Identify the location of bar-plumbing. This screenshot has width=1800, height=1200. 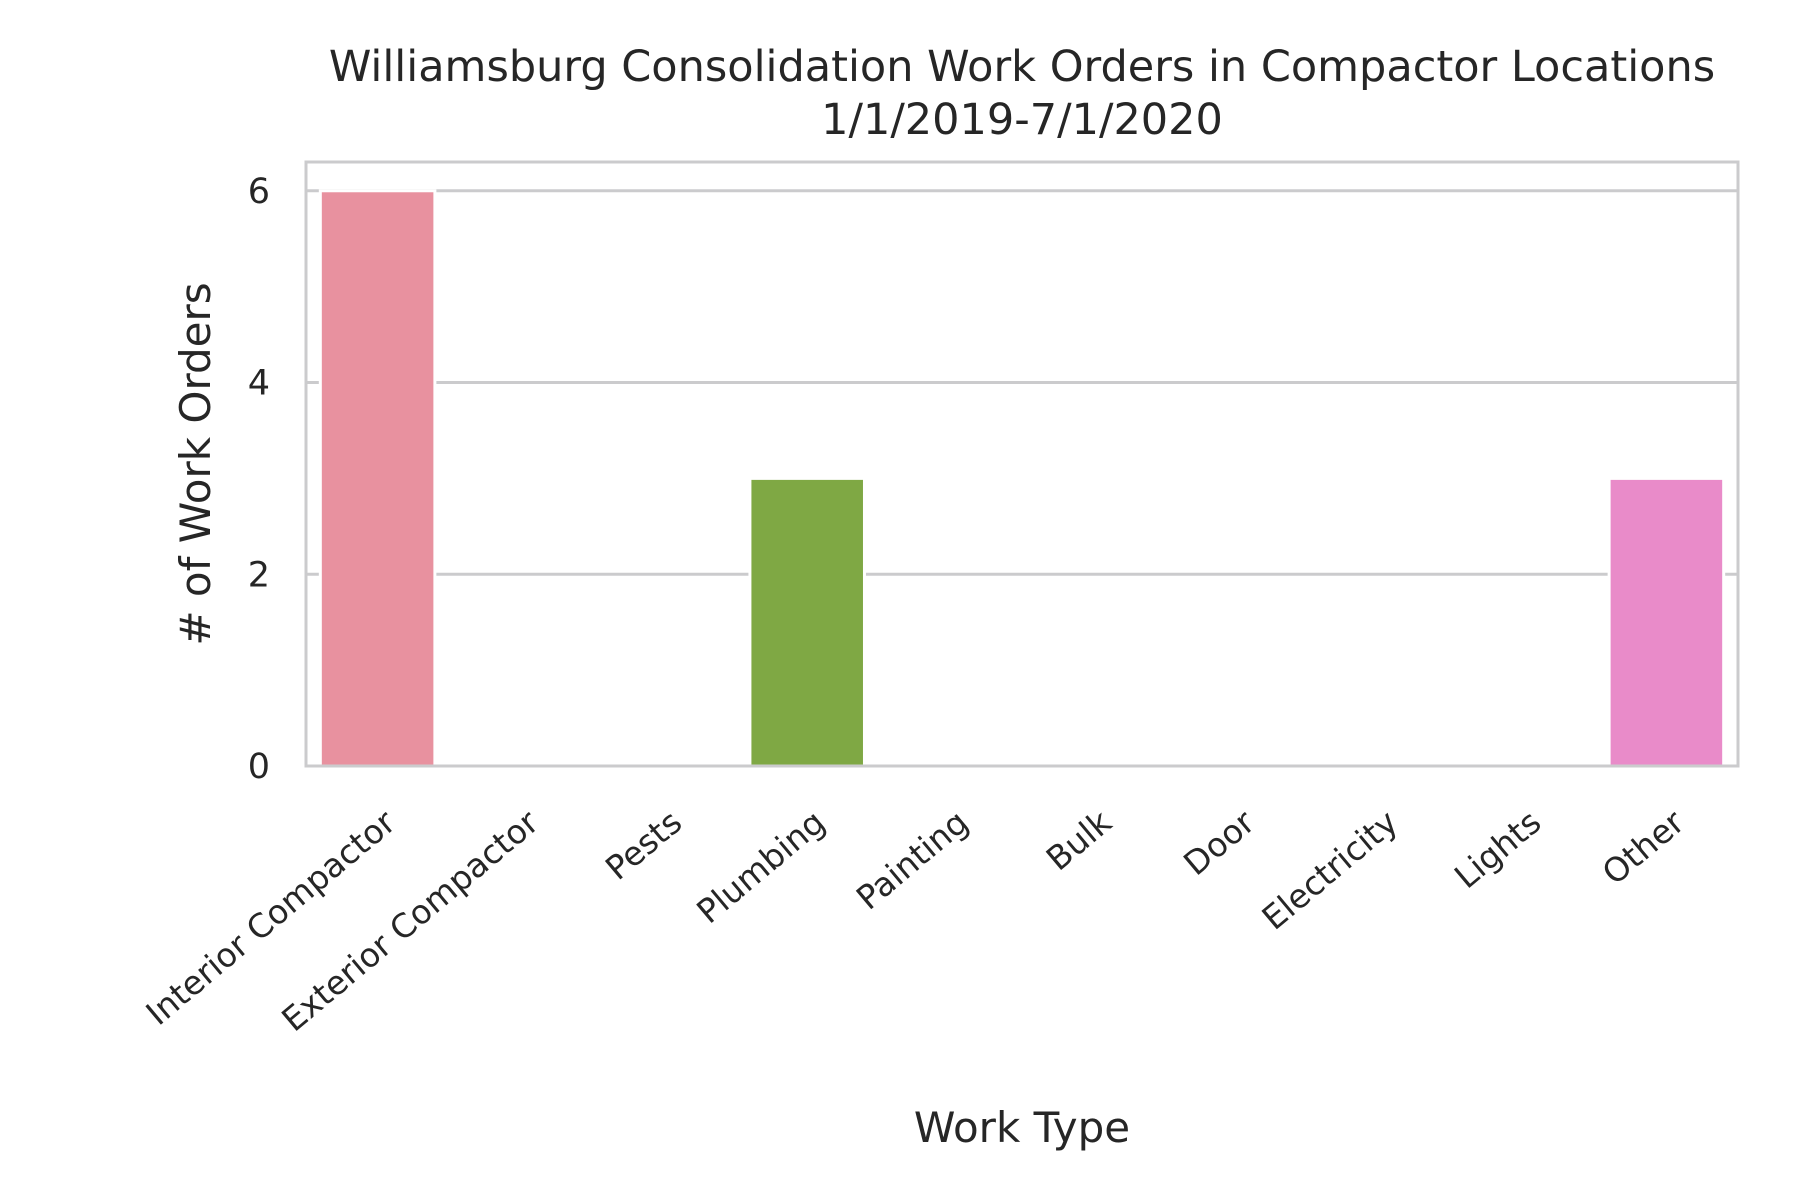
(807, 622).